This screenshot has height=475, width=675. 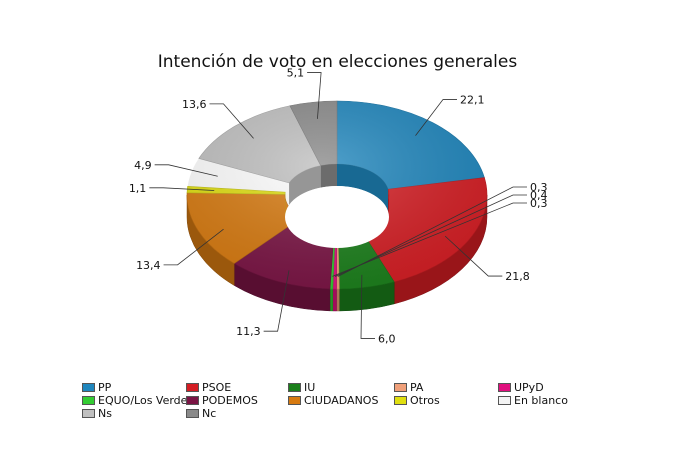 What do you see at coordinates (201, 413) in the screenshot?
I see `legend-item: Nc` at bounding box center [201, 413].